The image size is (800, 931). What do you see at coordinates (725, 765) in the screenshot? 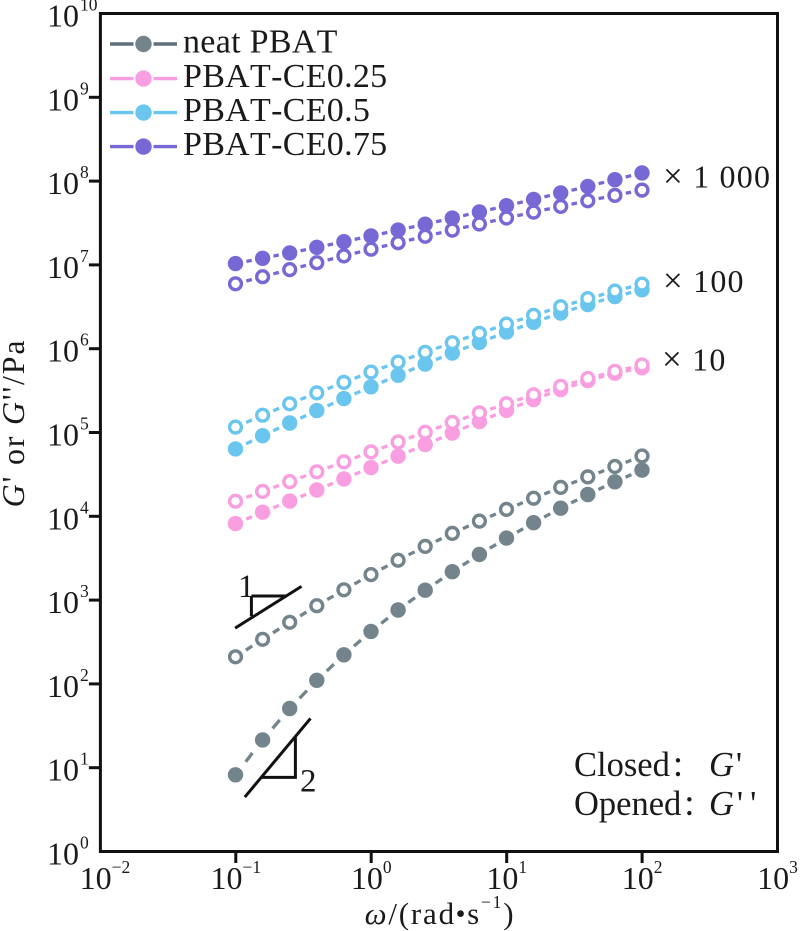
I see `svg-text: G'` at bounding box center [725, 765].